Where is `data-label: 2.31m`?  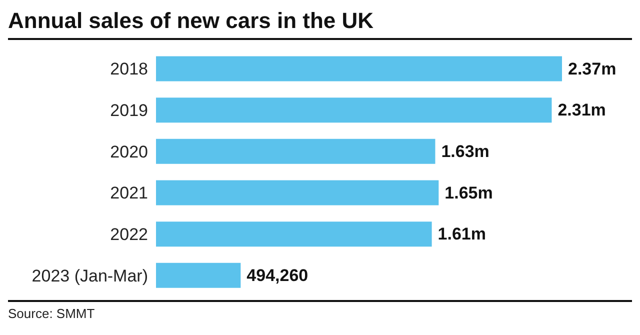
data-label: 2.31m is located at coordinates (582, 110).